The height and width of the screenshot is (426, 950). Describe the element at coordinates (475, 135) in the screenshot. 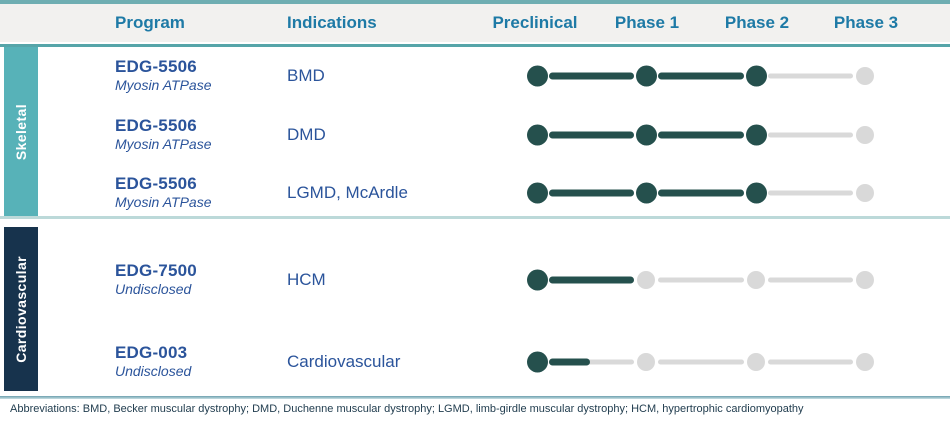

I see `pipeline-row: EDG-5506 Myosin ATPase DMD` at that location.